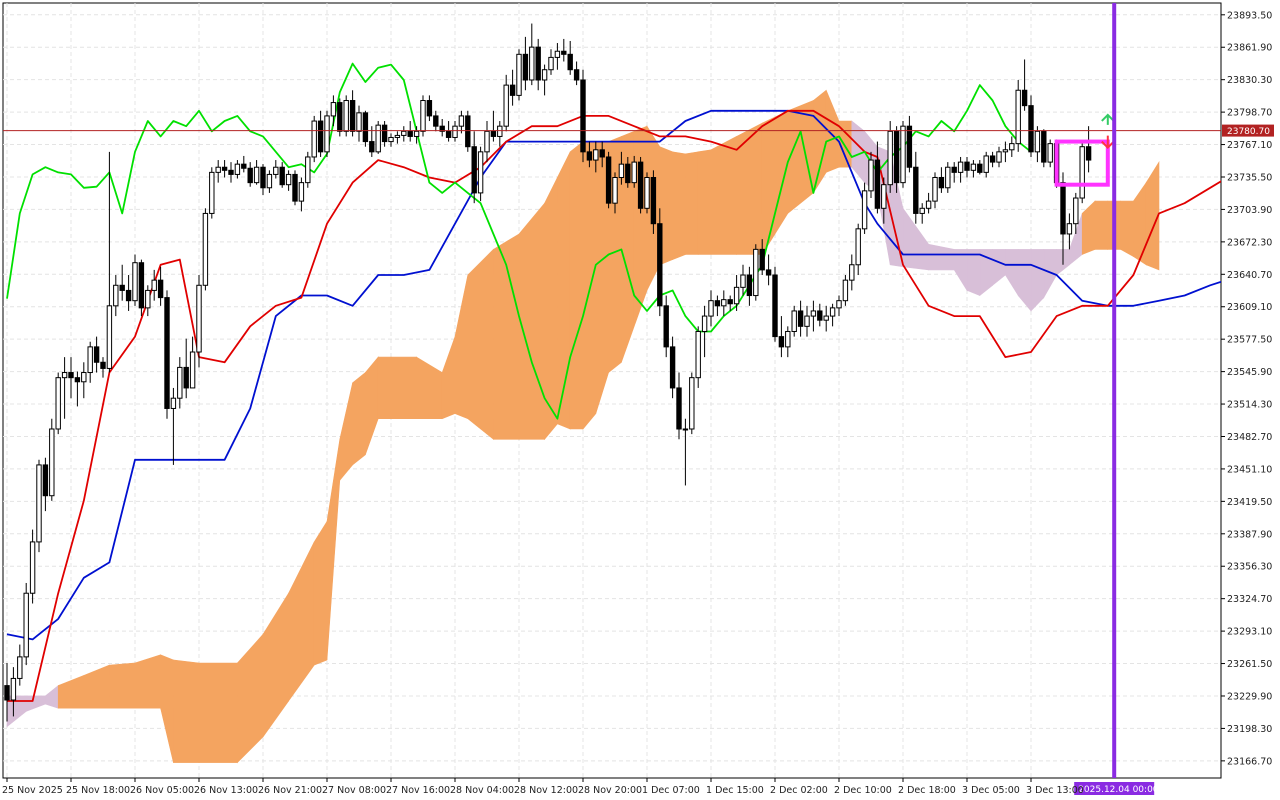 This screenshot has width=1280, height=800. I want to click on x-tick-label: 3 Dec 05:00, so click(991, 790).